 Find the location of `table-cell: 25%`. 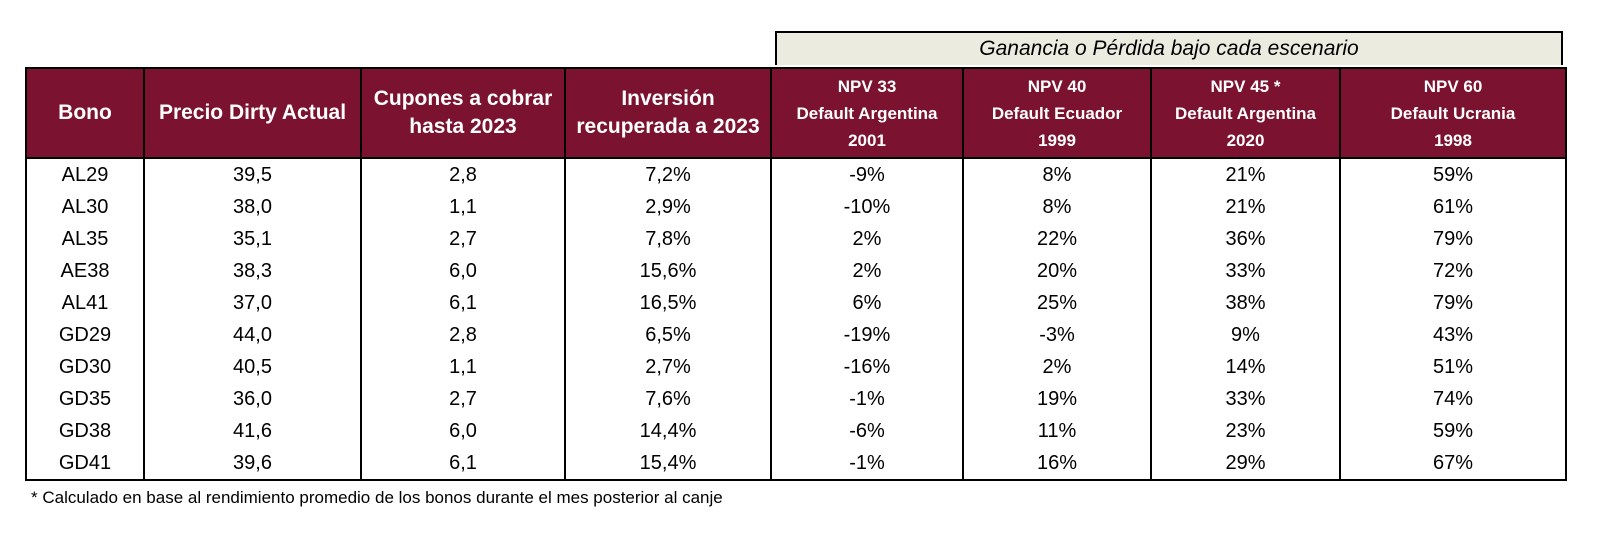

table-cell: 25% is located at coordinates (1057, 303).